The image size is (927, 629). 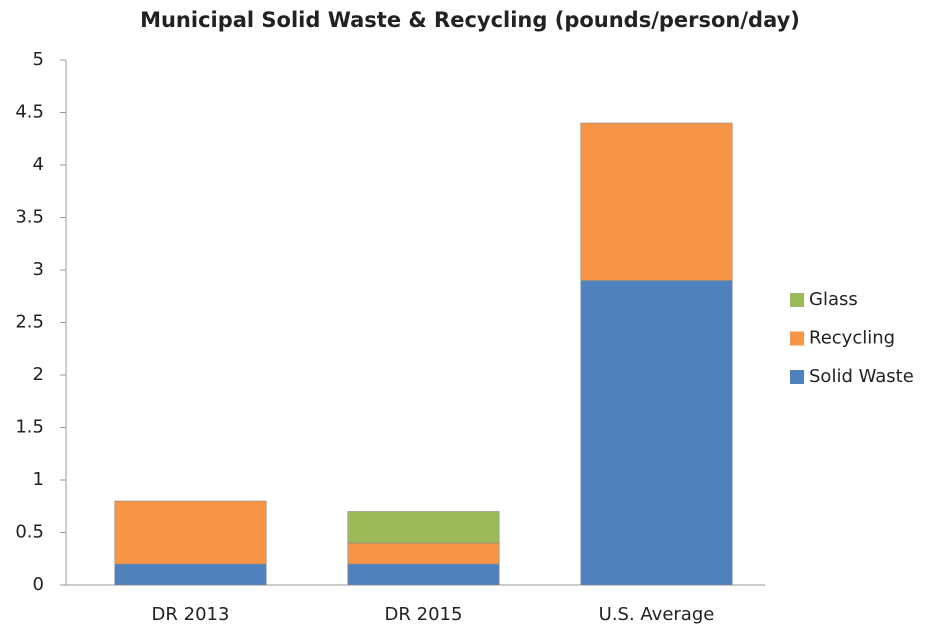 I want to click on x-tick-label: DR 2013, so click(x=191, y=614).